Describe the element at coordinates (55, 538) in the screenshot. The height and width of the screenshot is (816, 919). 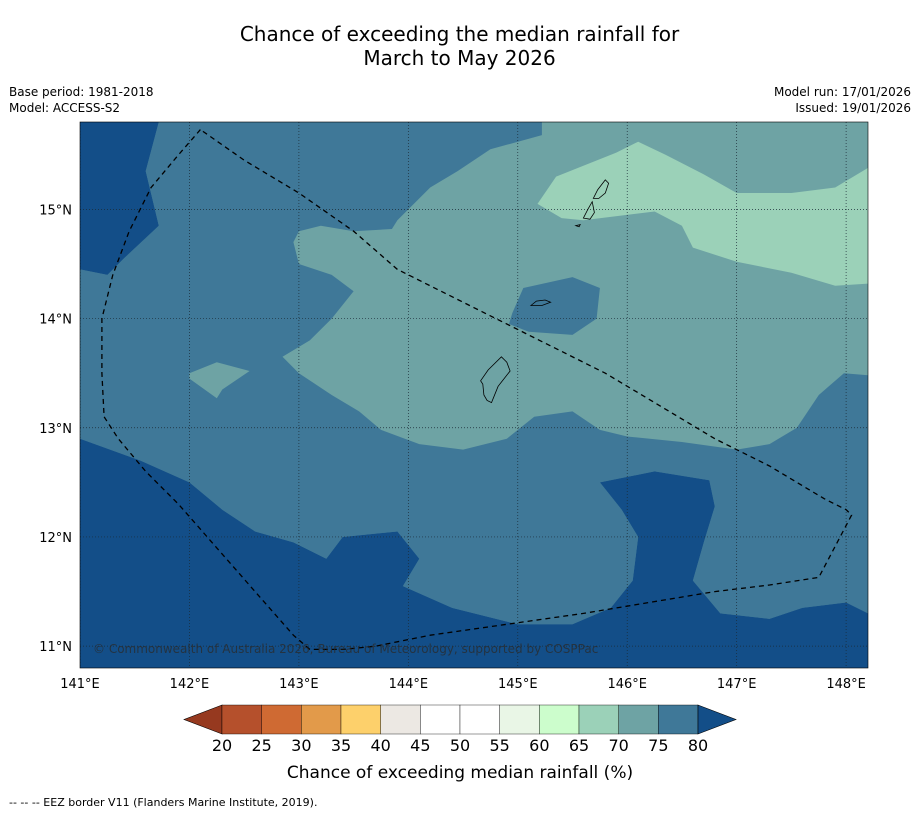
I see `lat-tick-label: 12°N` at that location.